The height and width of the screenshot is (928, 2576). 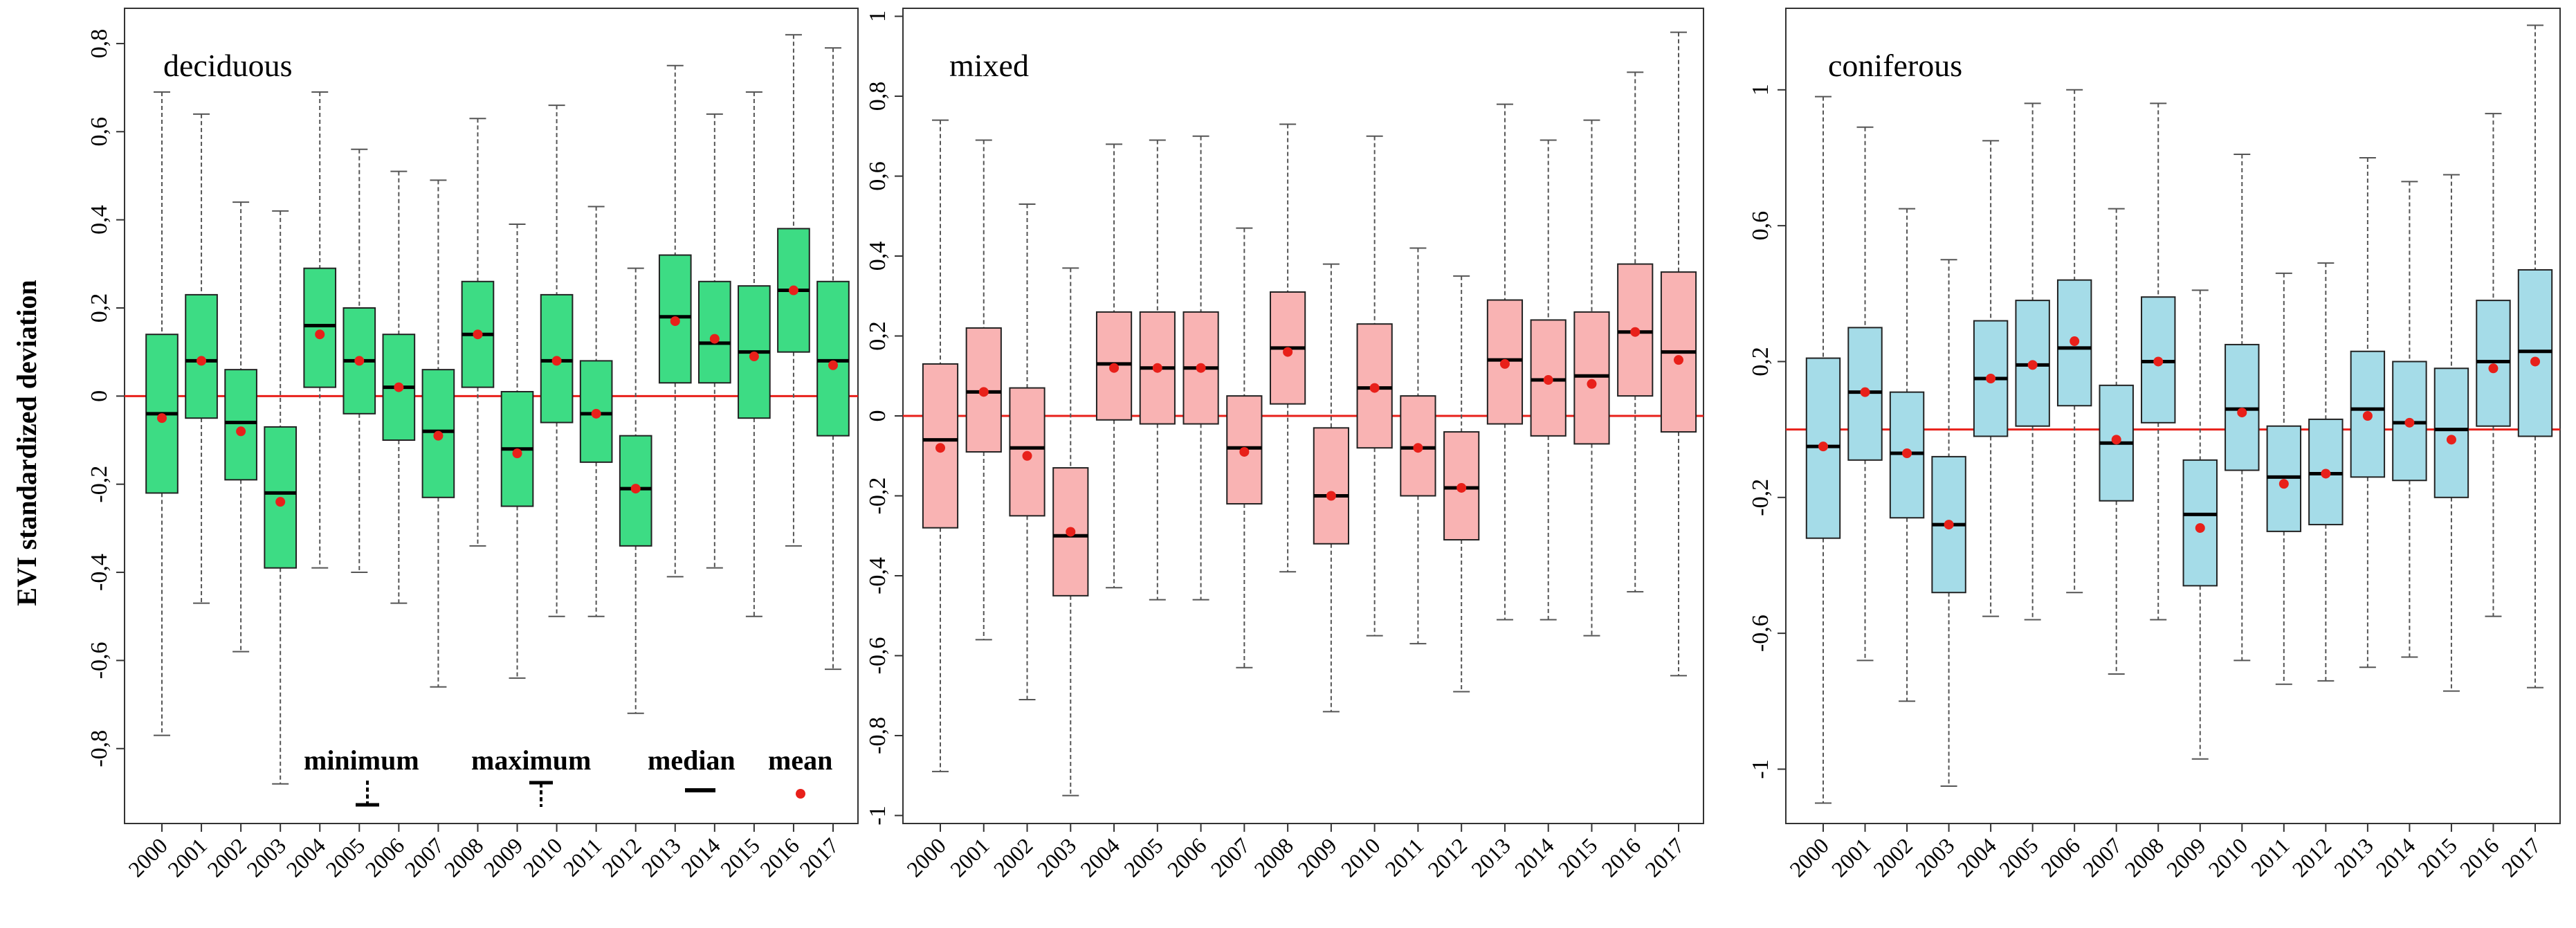 What do you see at coordinates (878, 815) in the screenshot?
I see `y-tick-label: -1` at bounding box center [878, 815].